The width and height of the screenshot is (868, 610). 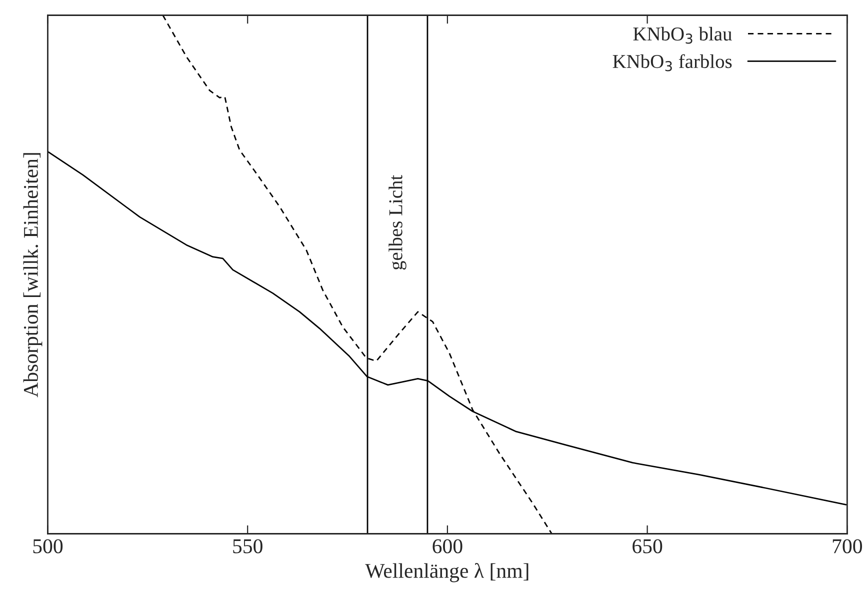 I want to click on annotation: gelbes Licht, so click(x=397, y=222).